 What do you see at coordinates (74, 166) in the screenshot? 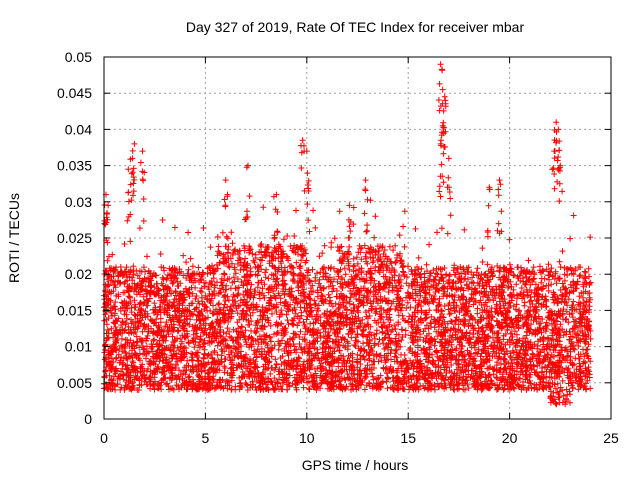
I see `y-tick-label: 0.035` at bounding box center [74, 166].